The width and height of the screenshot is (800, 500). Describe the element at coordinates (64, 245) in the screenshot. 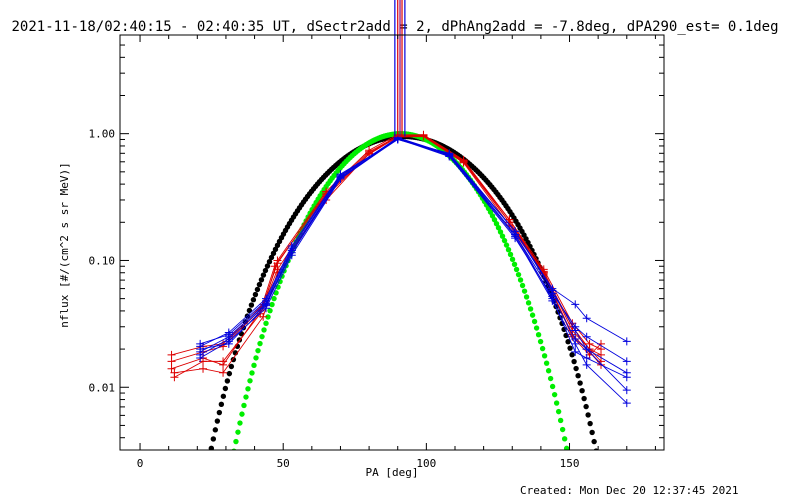

I see `y-axis-label: nflux [#/(cm^2 s sr MeV)]` at that location.